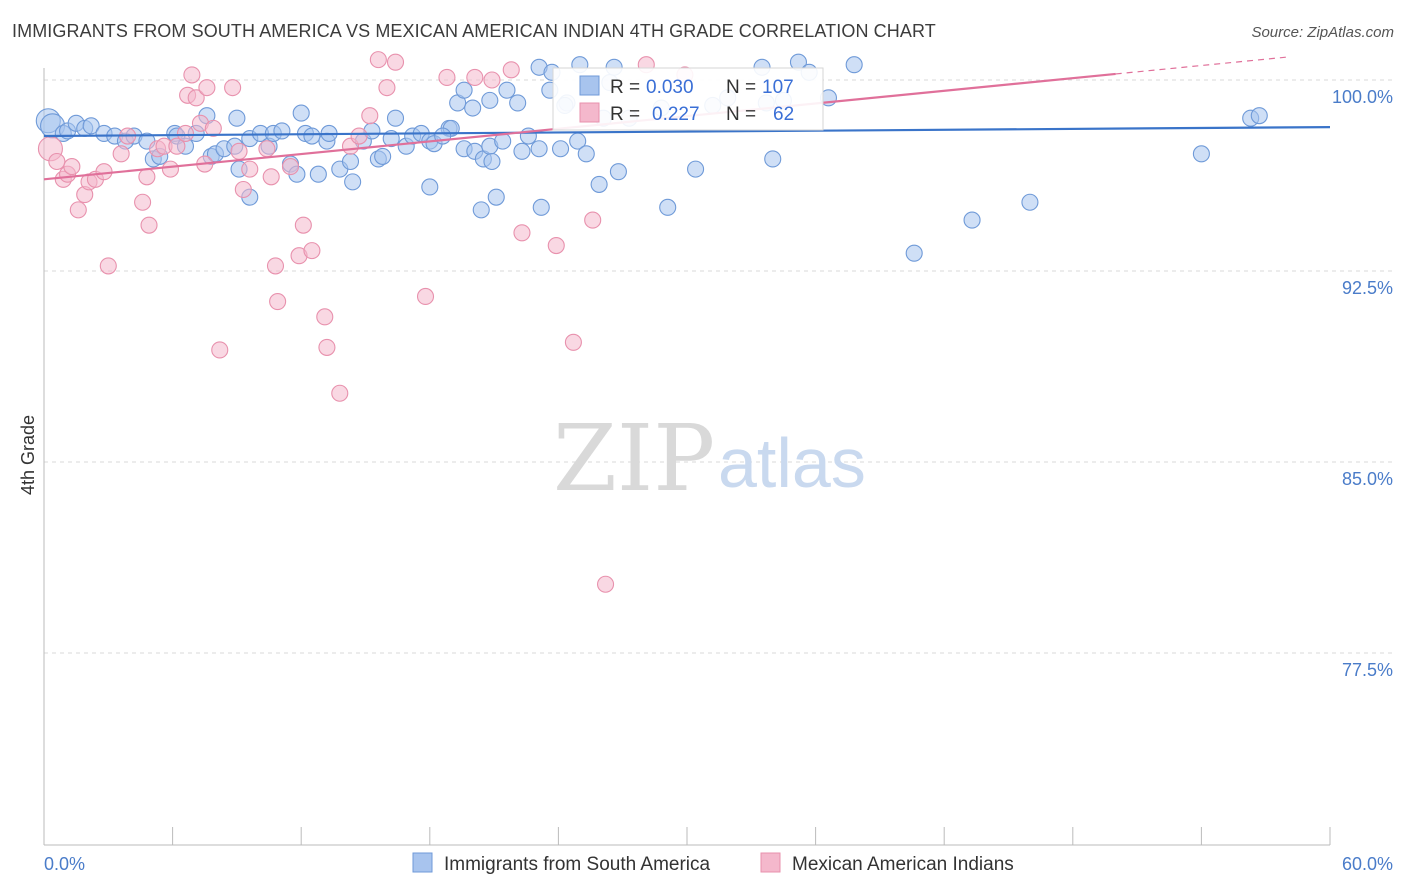 Image resolution: width=1406 pixels, height=892 pixels. I want to click on stats-swatch-pink, so click(589, 112).